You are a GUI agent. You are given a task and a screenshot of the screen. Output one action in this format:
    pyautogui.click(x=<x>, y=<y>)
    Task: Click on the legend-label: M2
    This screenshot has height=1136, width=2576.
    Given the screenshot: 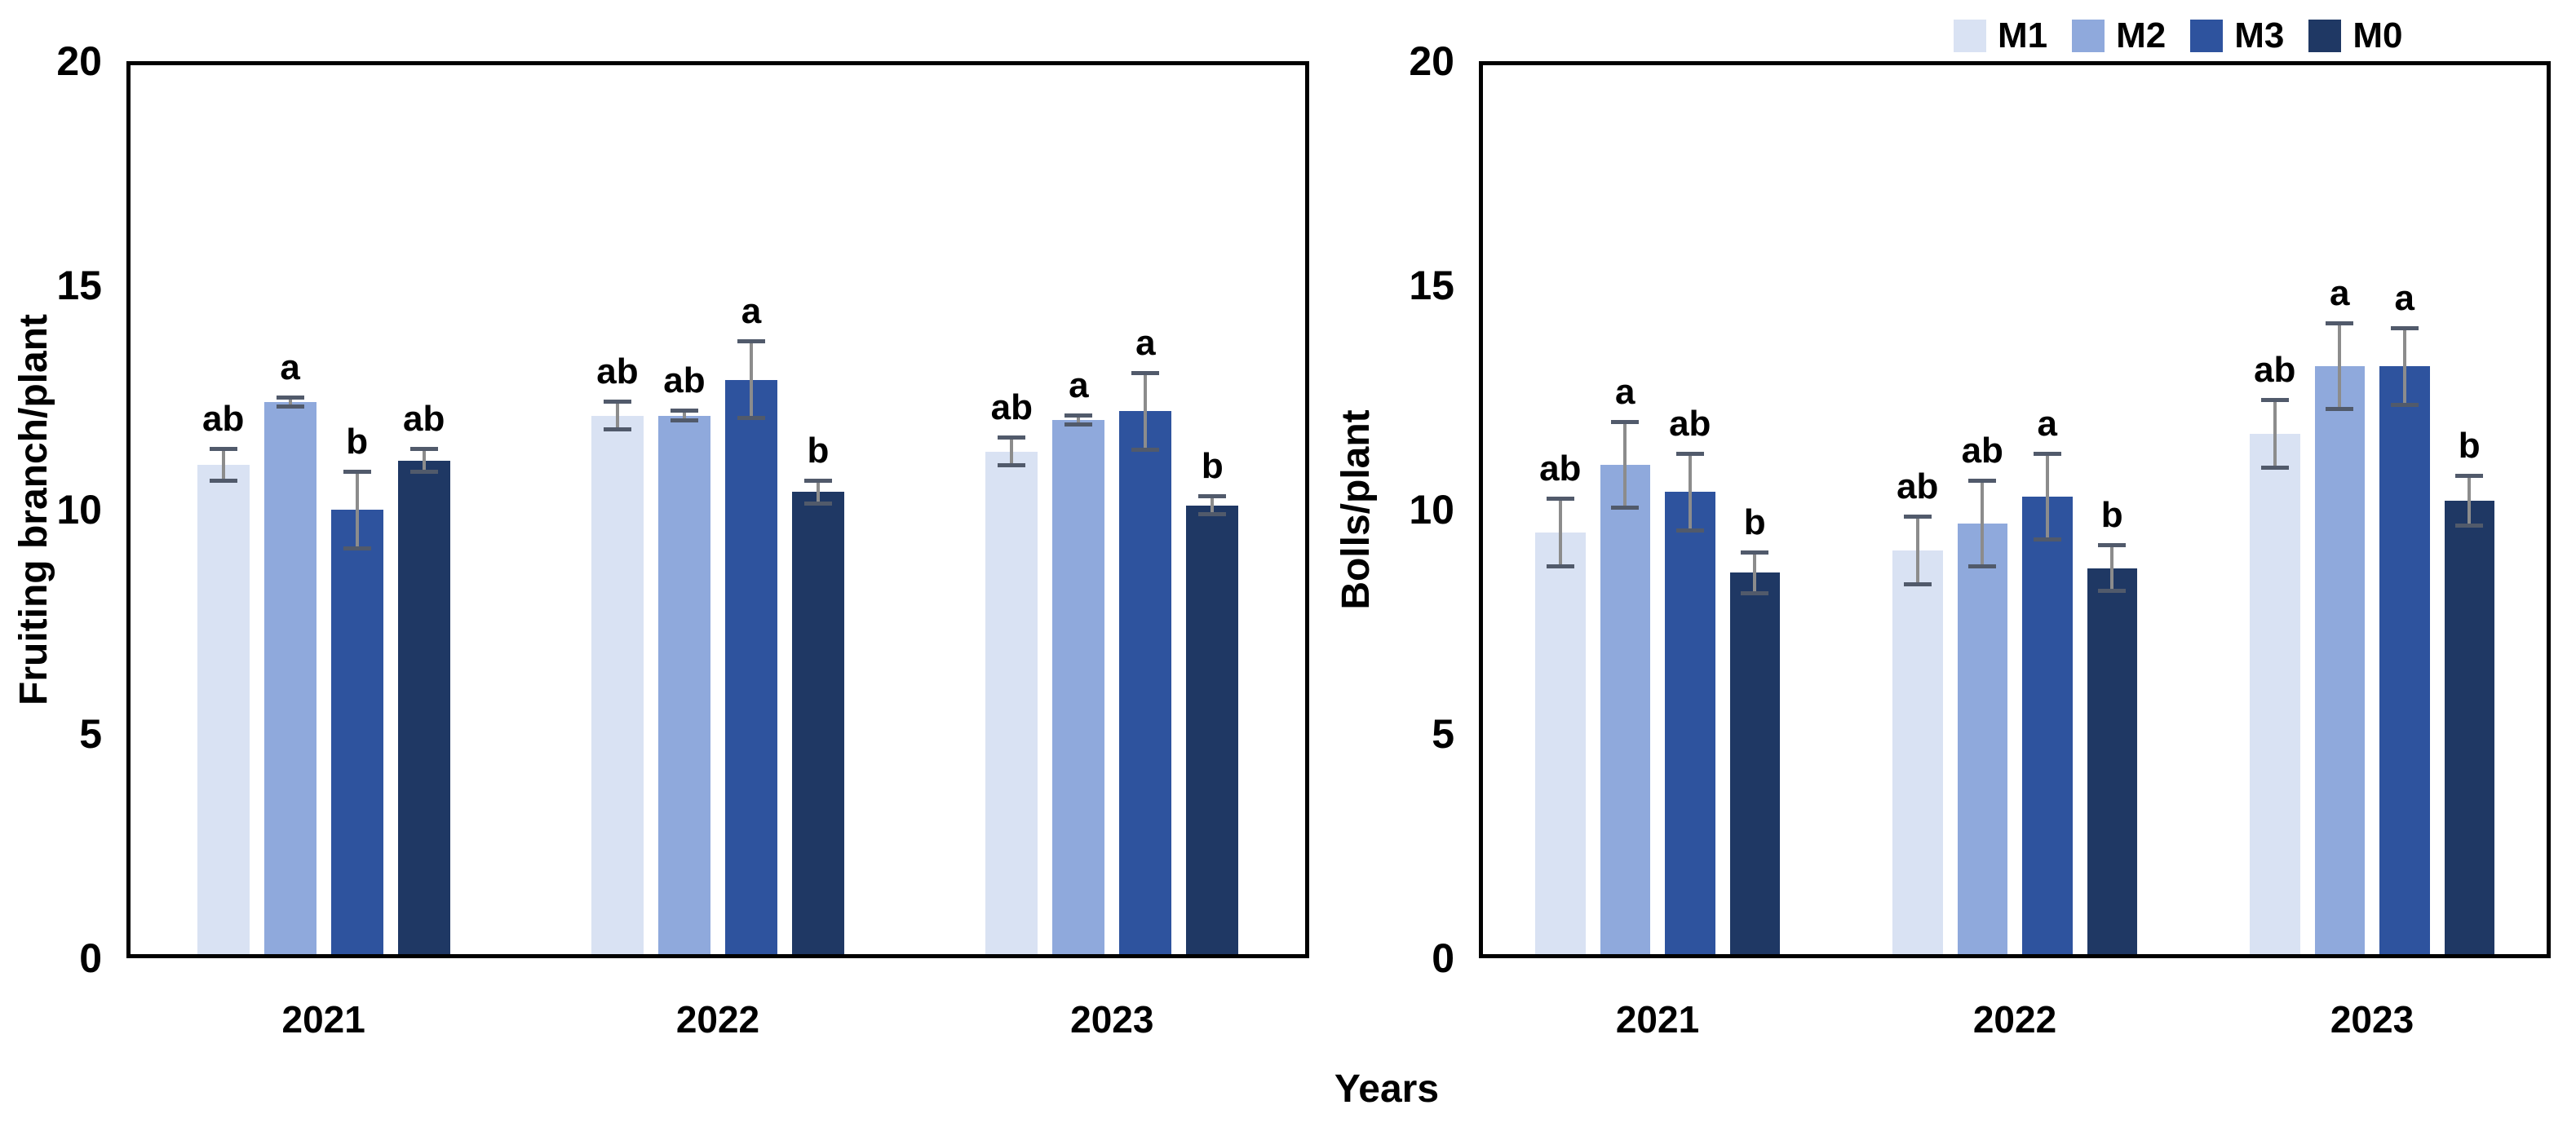 What is the action you would take?
    pyautogui.click(x=2141, y=35)
    